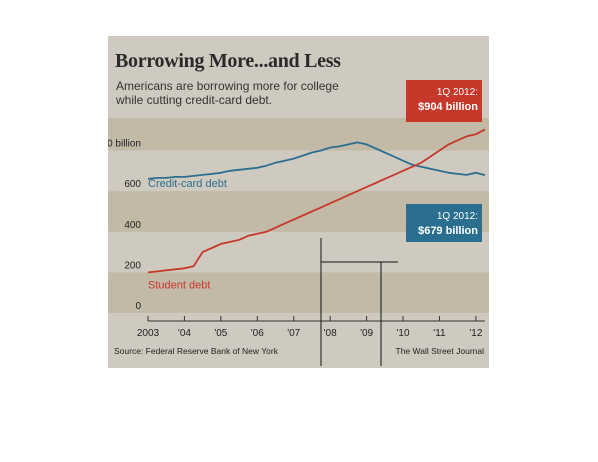 This screenshot has height=462, width=598. I want to click on x-tick-label: '06, so click(257, 333).